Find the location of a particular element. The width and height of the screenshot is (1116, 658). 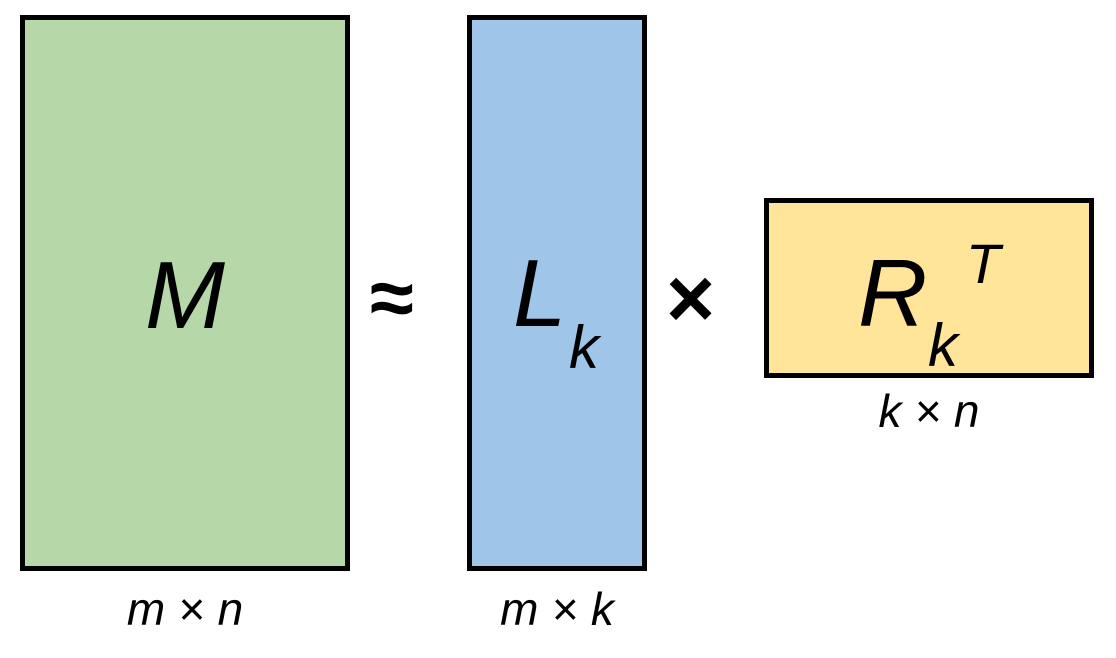

matrix-r-symbol: R is located at coordinates (893, 293).